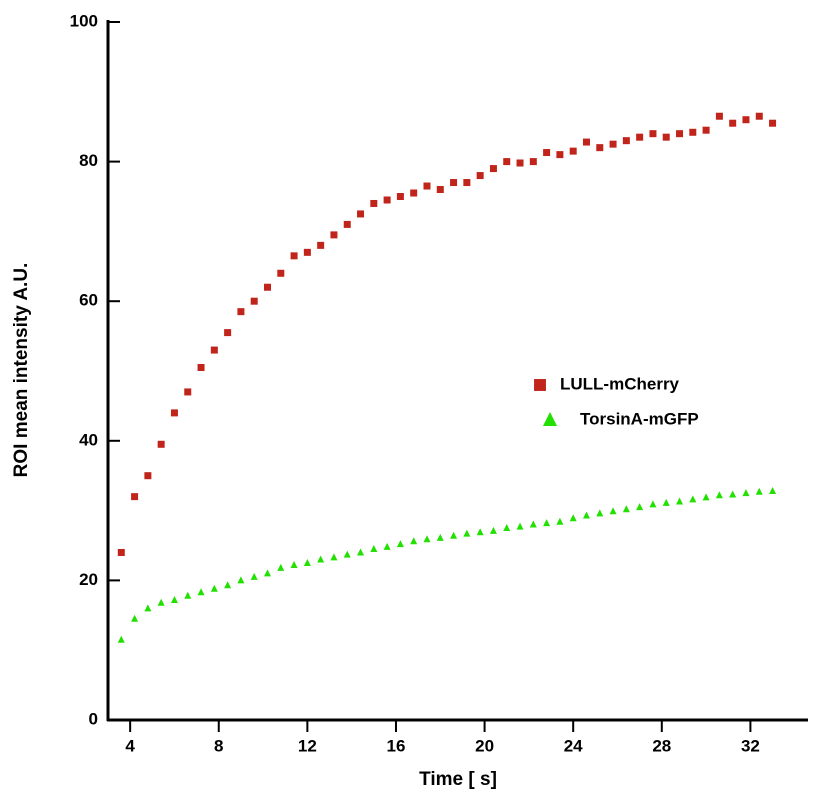 Image resolution: width=818 pixels, height=801 pixels. I want to click on x-tick-label: 32, so click(750, 745).